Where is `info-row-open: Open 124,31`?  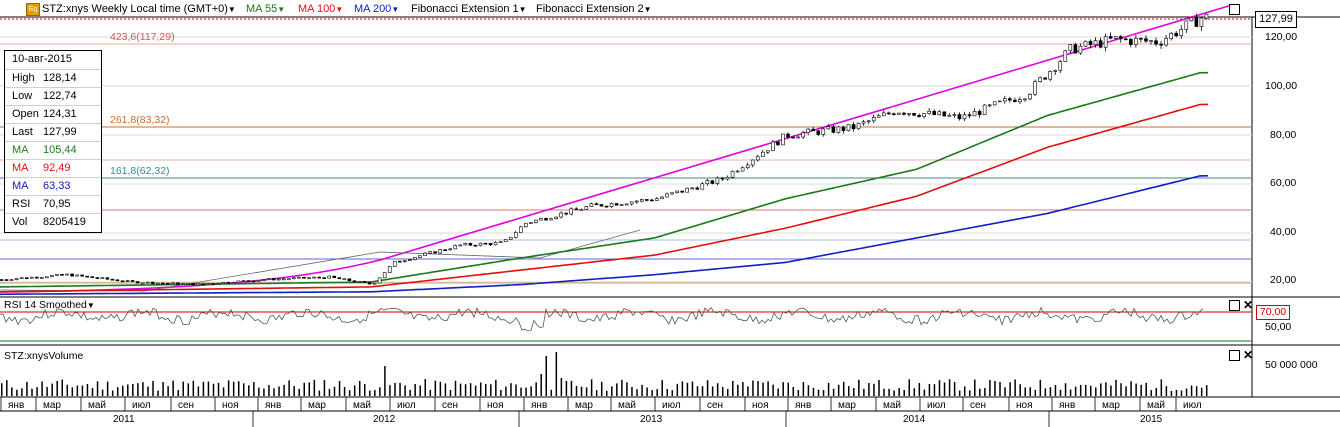
info-row-open: Open 124,31 is located at coordinates (53, 114).